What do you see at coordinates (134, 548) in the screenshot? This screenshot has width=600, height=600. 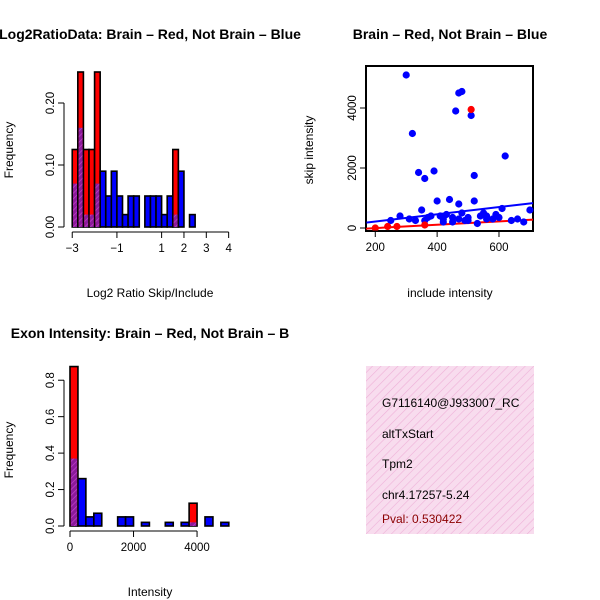 I see `x-tick-label: 2000` at bounding box center [134, 548].